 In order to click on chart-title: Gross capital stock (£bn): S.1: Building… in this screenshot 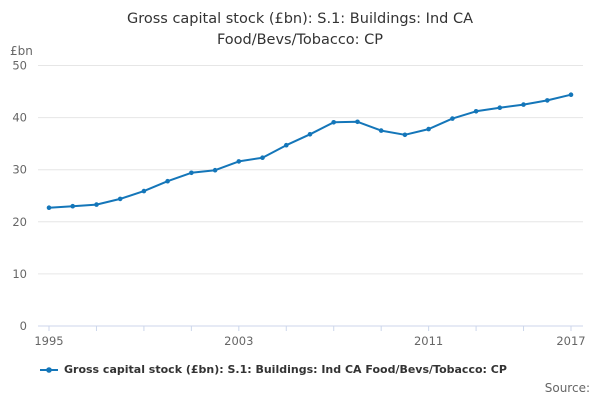, I will do `click(300, 30)`.